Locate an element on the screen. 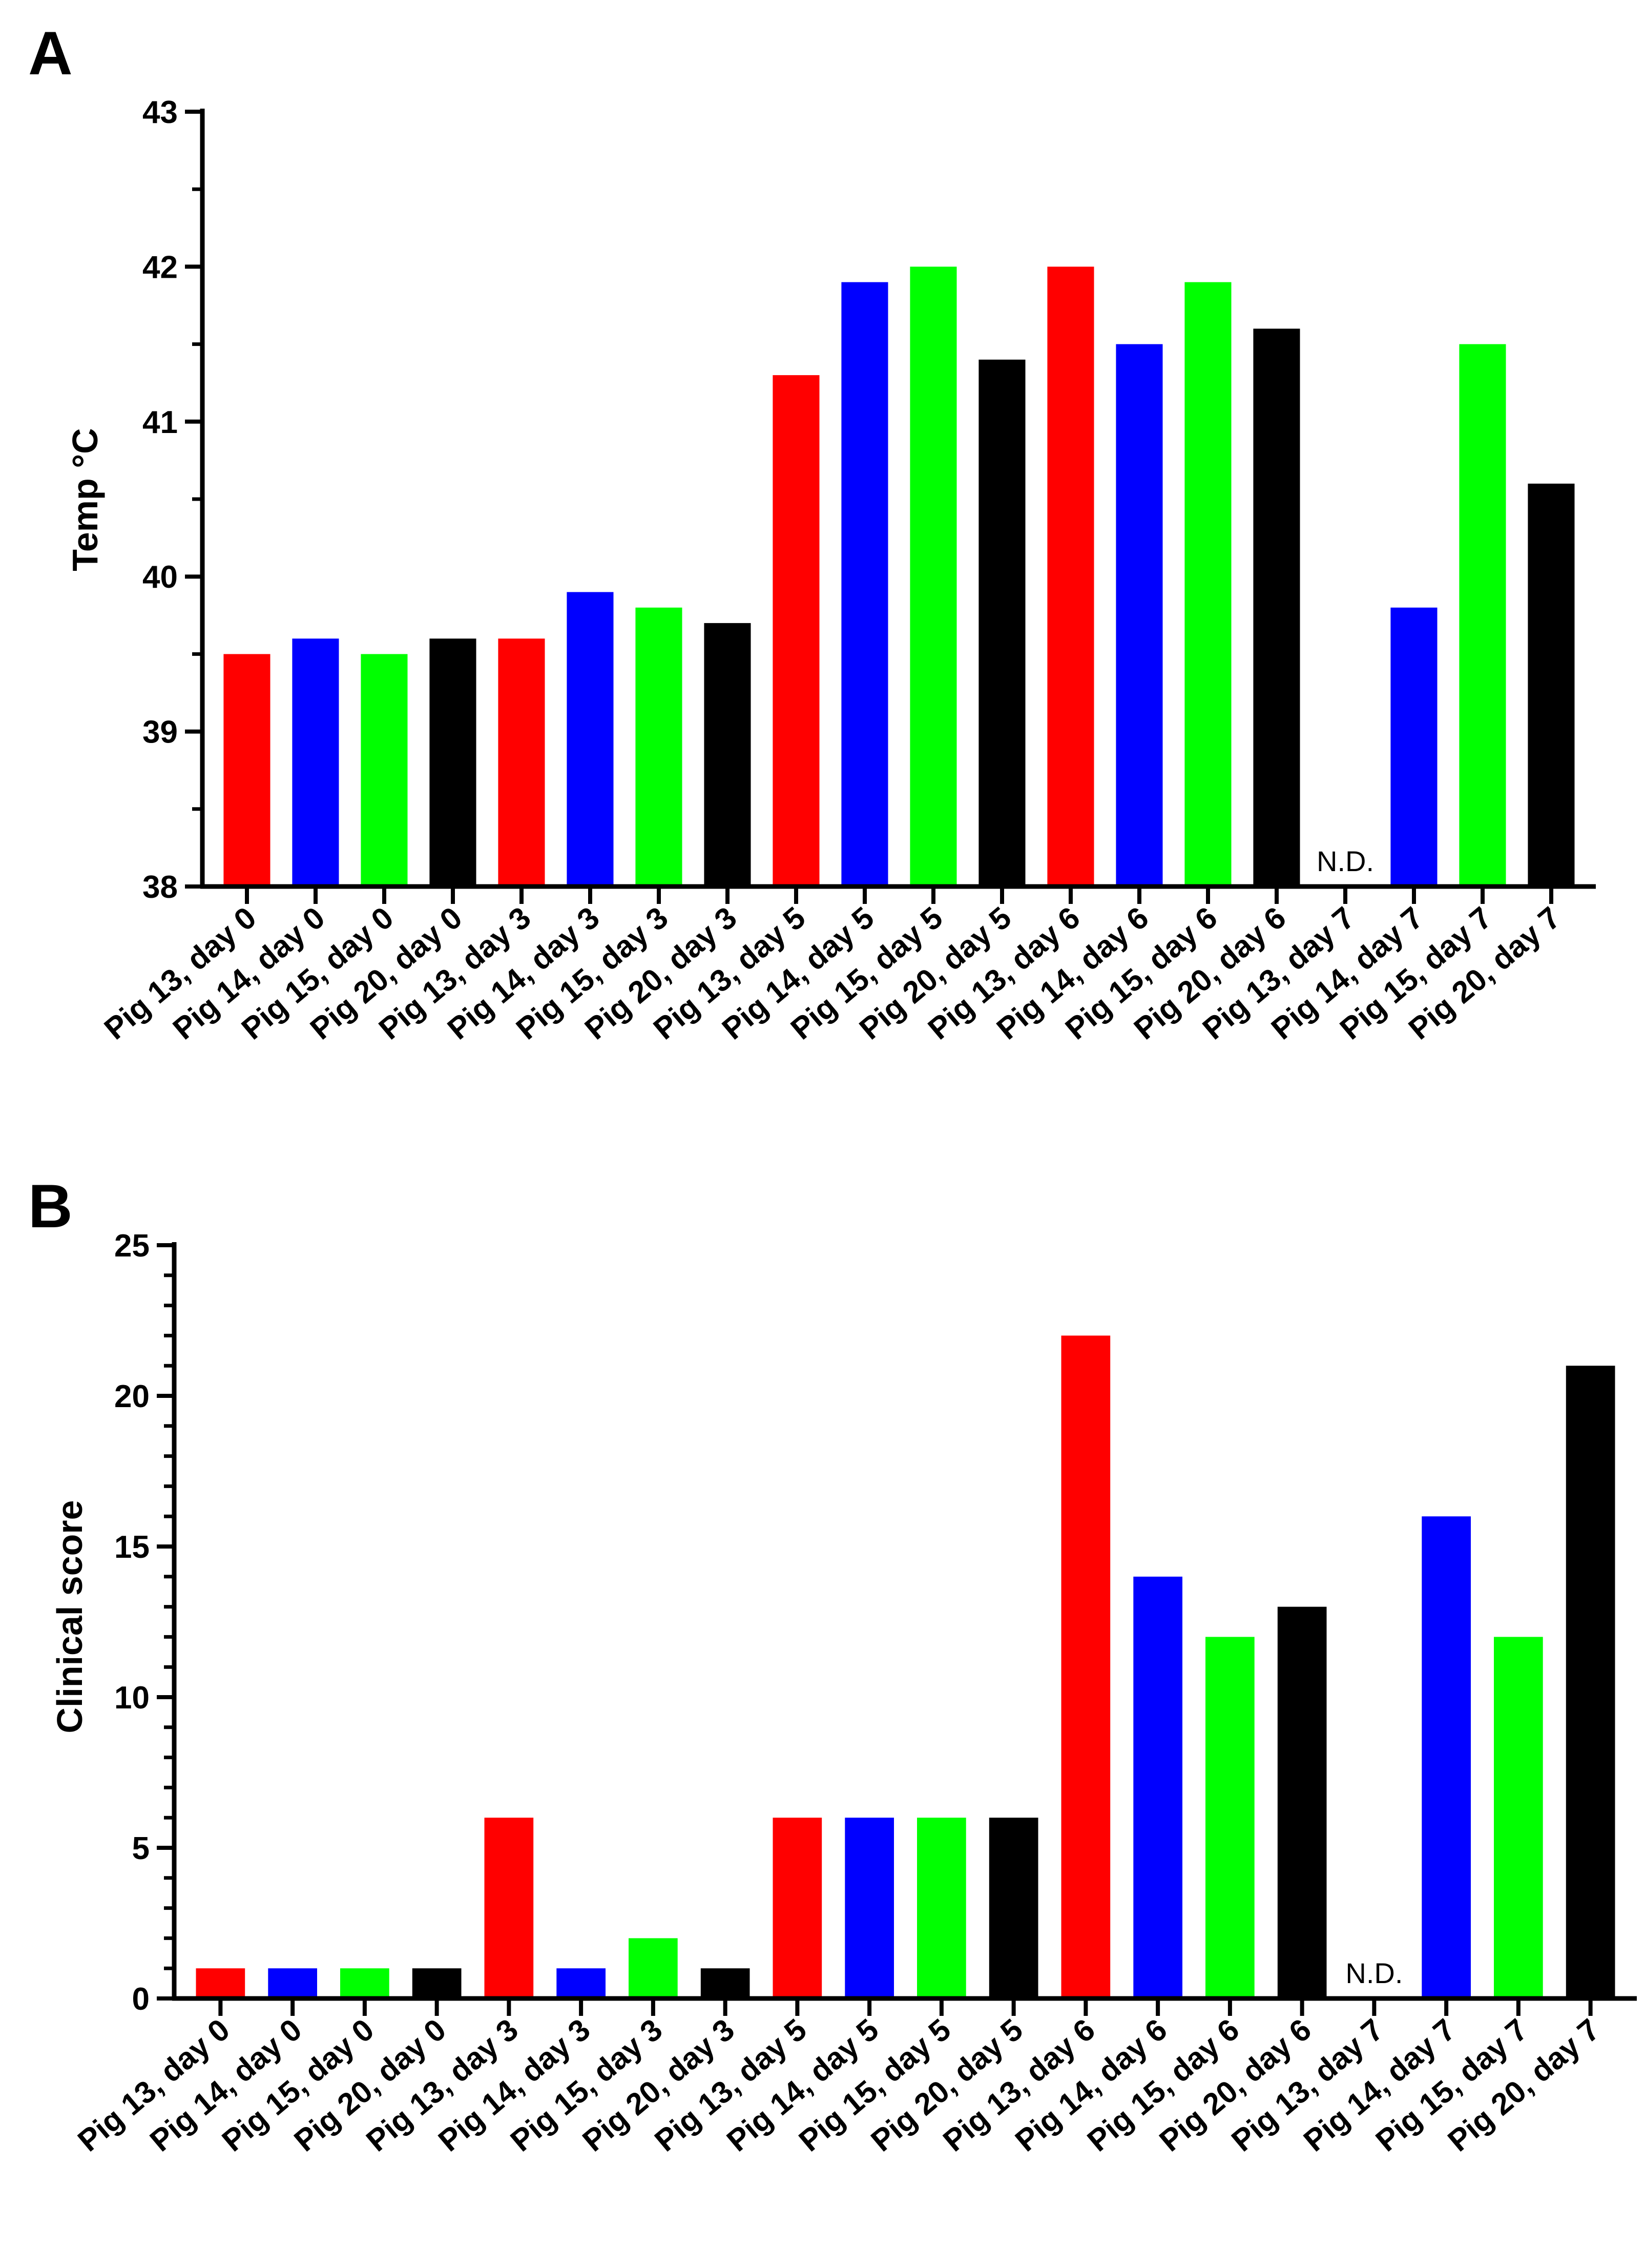 Image resolution: width=1645 pixels, height=2268 pixels. y-tick-label: 43 is located at coordinates (160, 112).